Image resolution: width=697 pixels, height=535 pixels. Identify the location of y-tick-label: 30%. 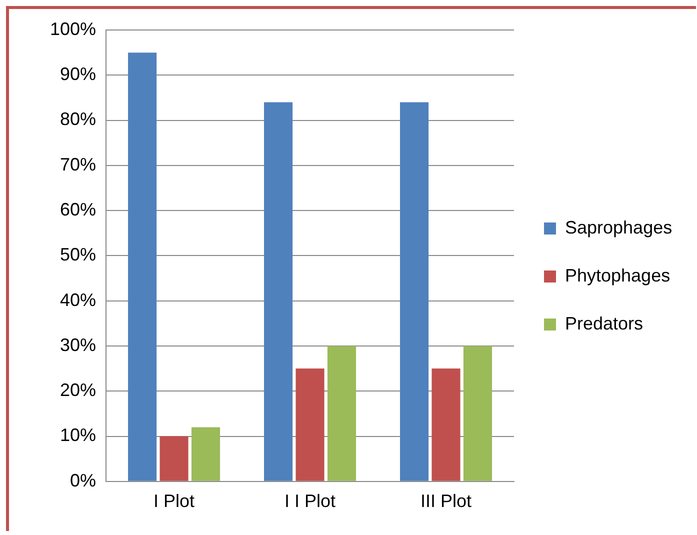
(78, 344).